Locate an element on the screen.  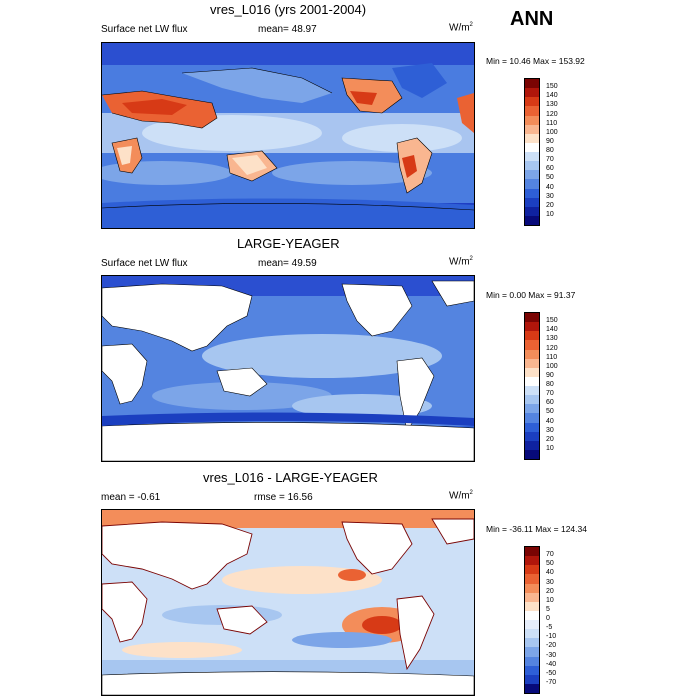
colorbar-level-label: -10 is located at coordinates (551, 637).